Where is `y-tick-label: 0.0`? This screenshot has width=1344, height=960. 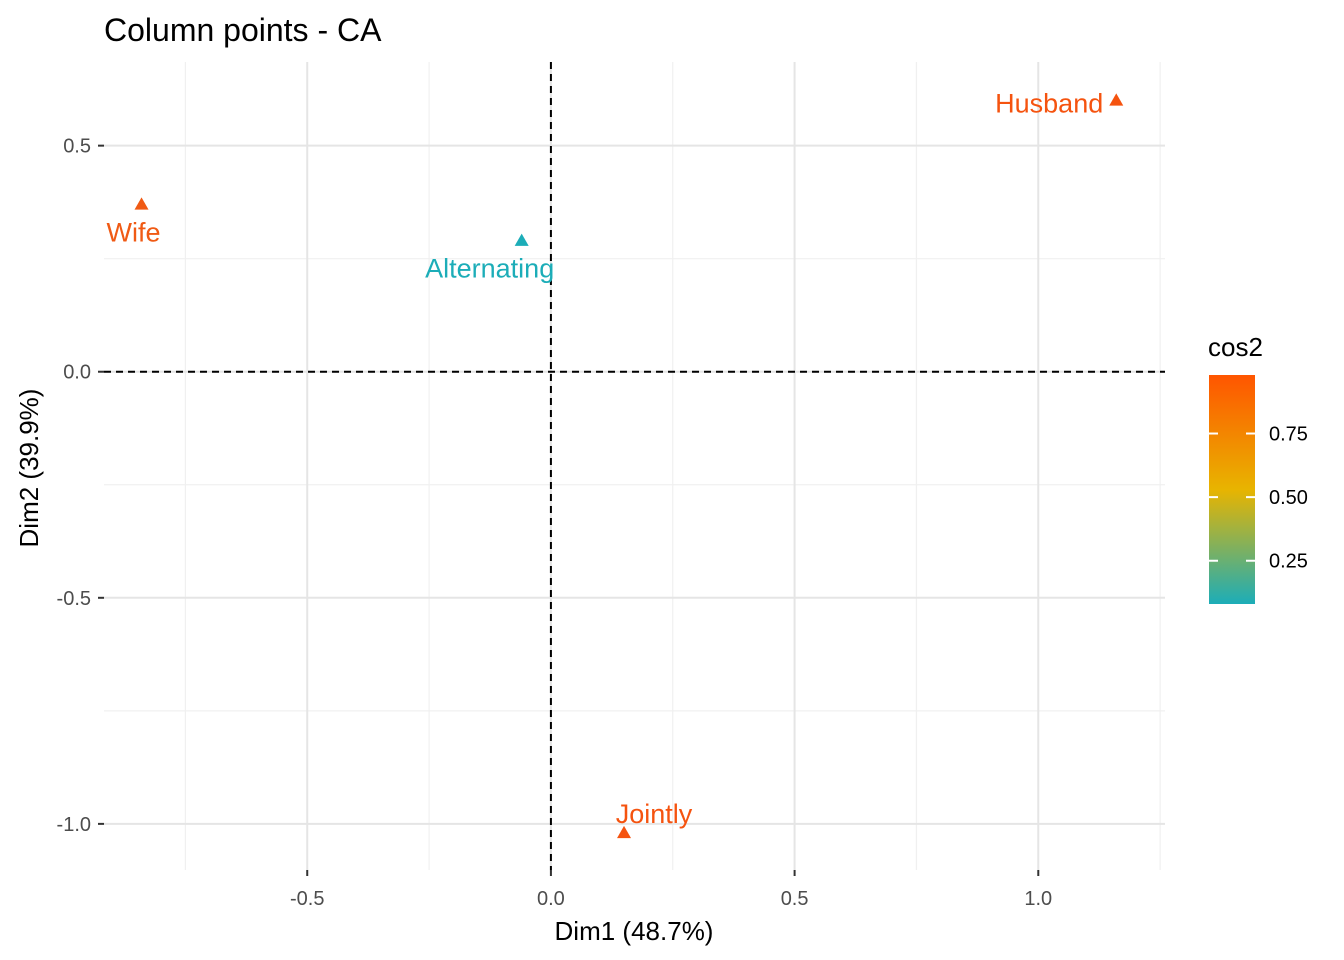 y-tick-label: 0.0 is located at coordinates (77, 373).